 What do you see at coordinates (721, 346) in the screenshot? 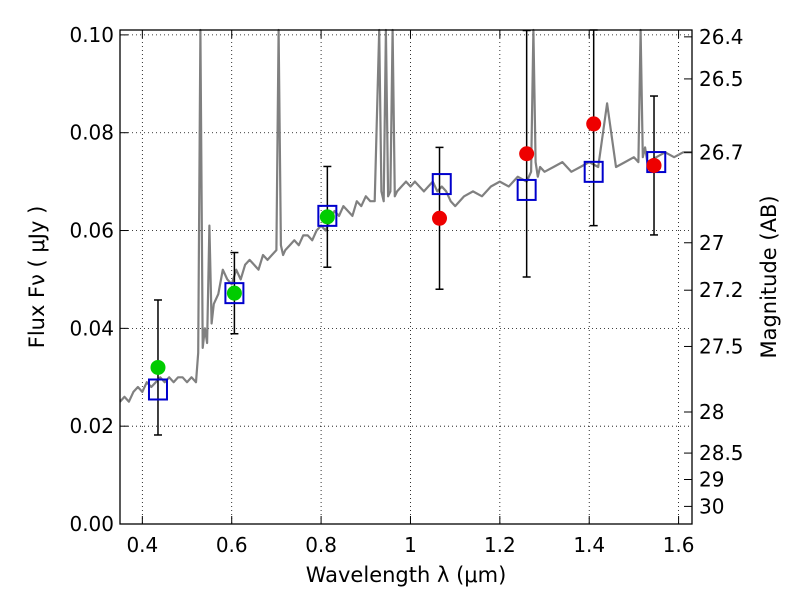
I see `y2-tick-label: 27.5` at bounding box center [721, 346].